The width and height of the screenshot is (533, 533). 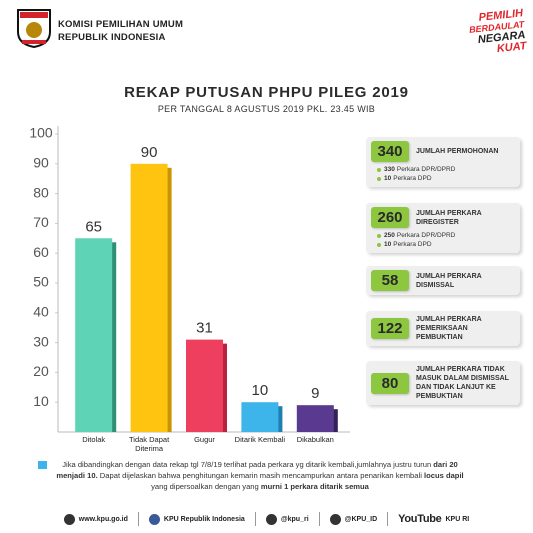 I want to click on kpu-logo, so click(x=34, y=28).